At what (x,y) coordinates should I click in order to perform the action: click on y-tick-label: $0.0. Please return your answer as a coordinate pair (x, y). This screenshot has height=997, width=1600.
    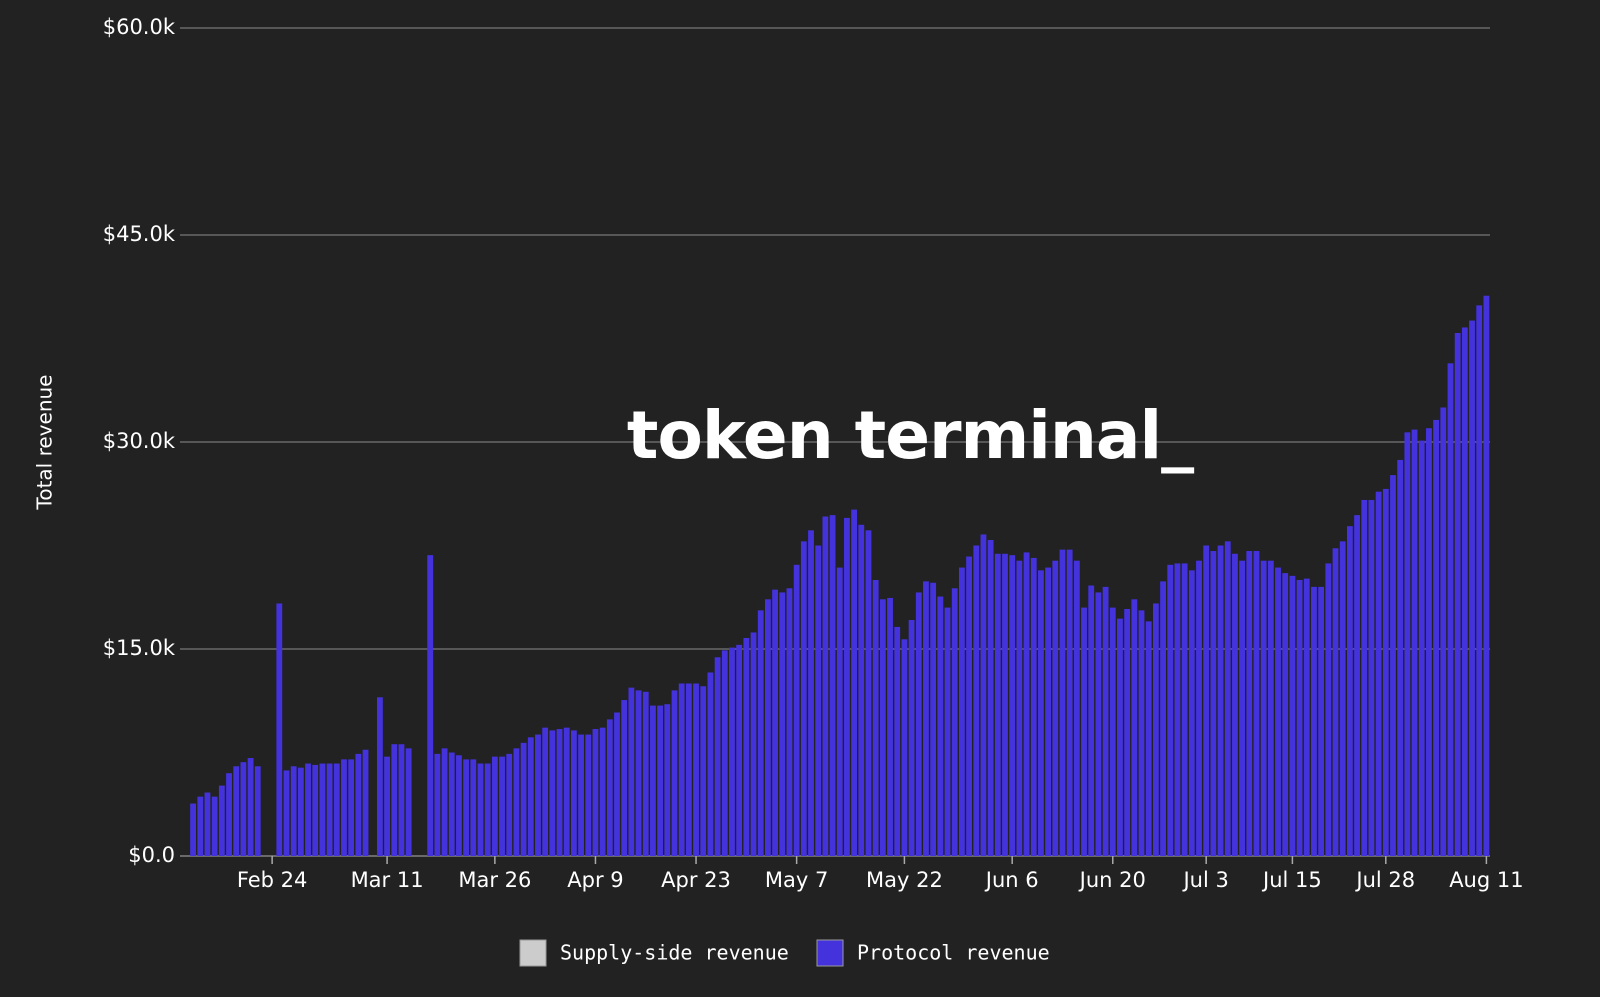
    Looking at the image, I should click on (151, 855).